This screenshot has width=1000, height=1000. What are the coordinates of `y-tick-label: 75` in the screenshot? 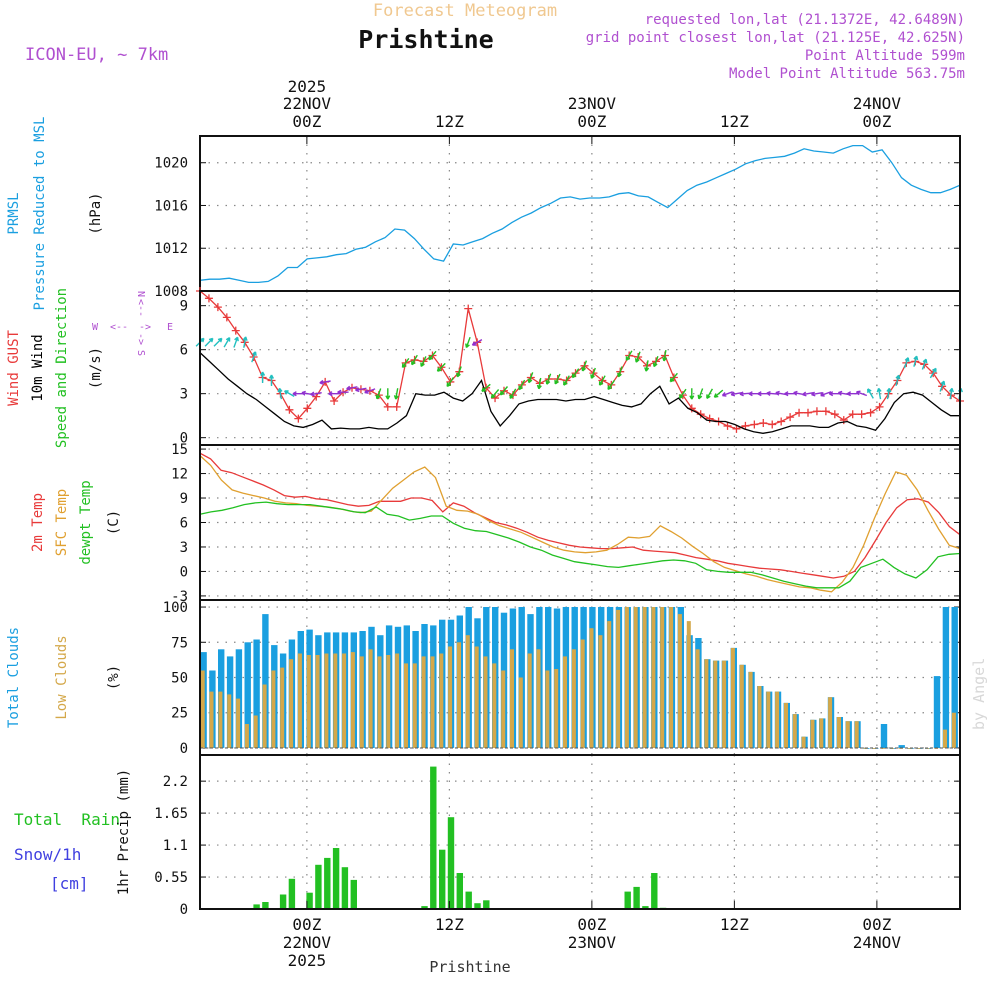 It's located at (179, 643).